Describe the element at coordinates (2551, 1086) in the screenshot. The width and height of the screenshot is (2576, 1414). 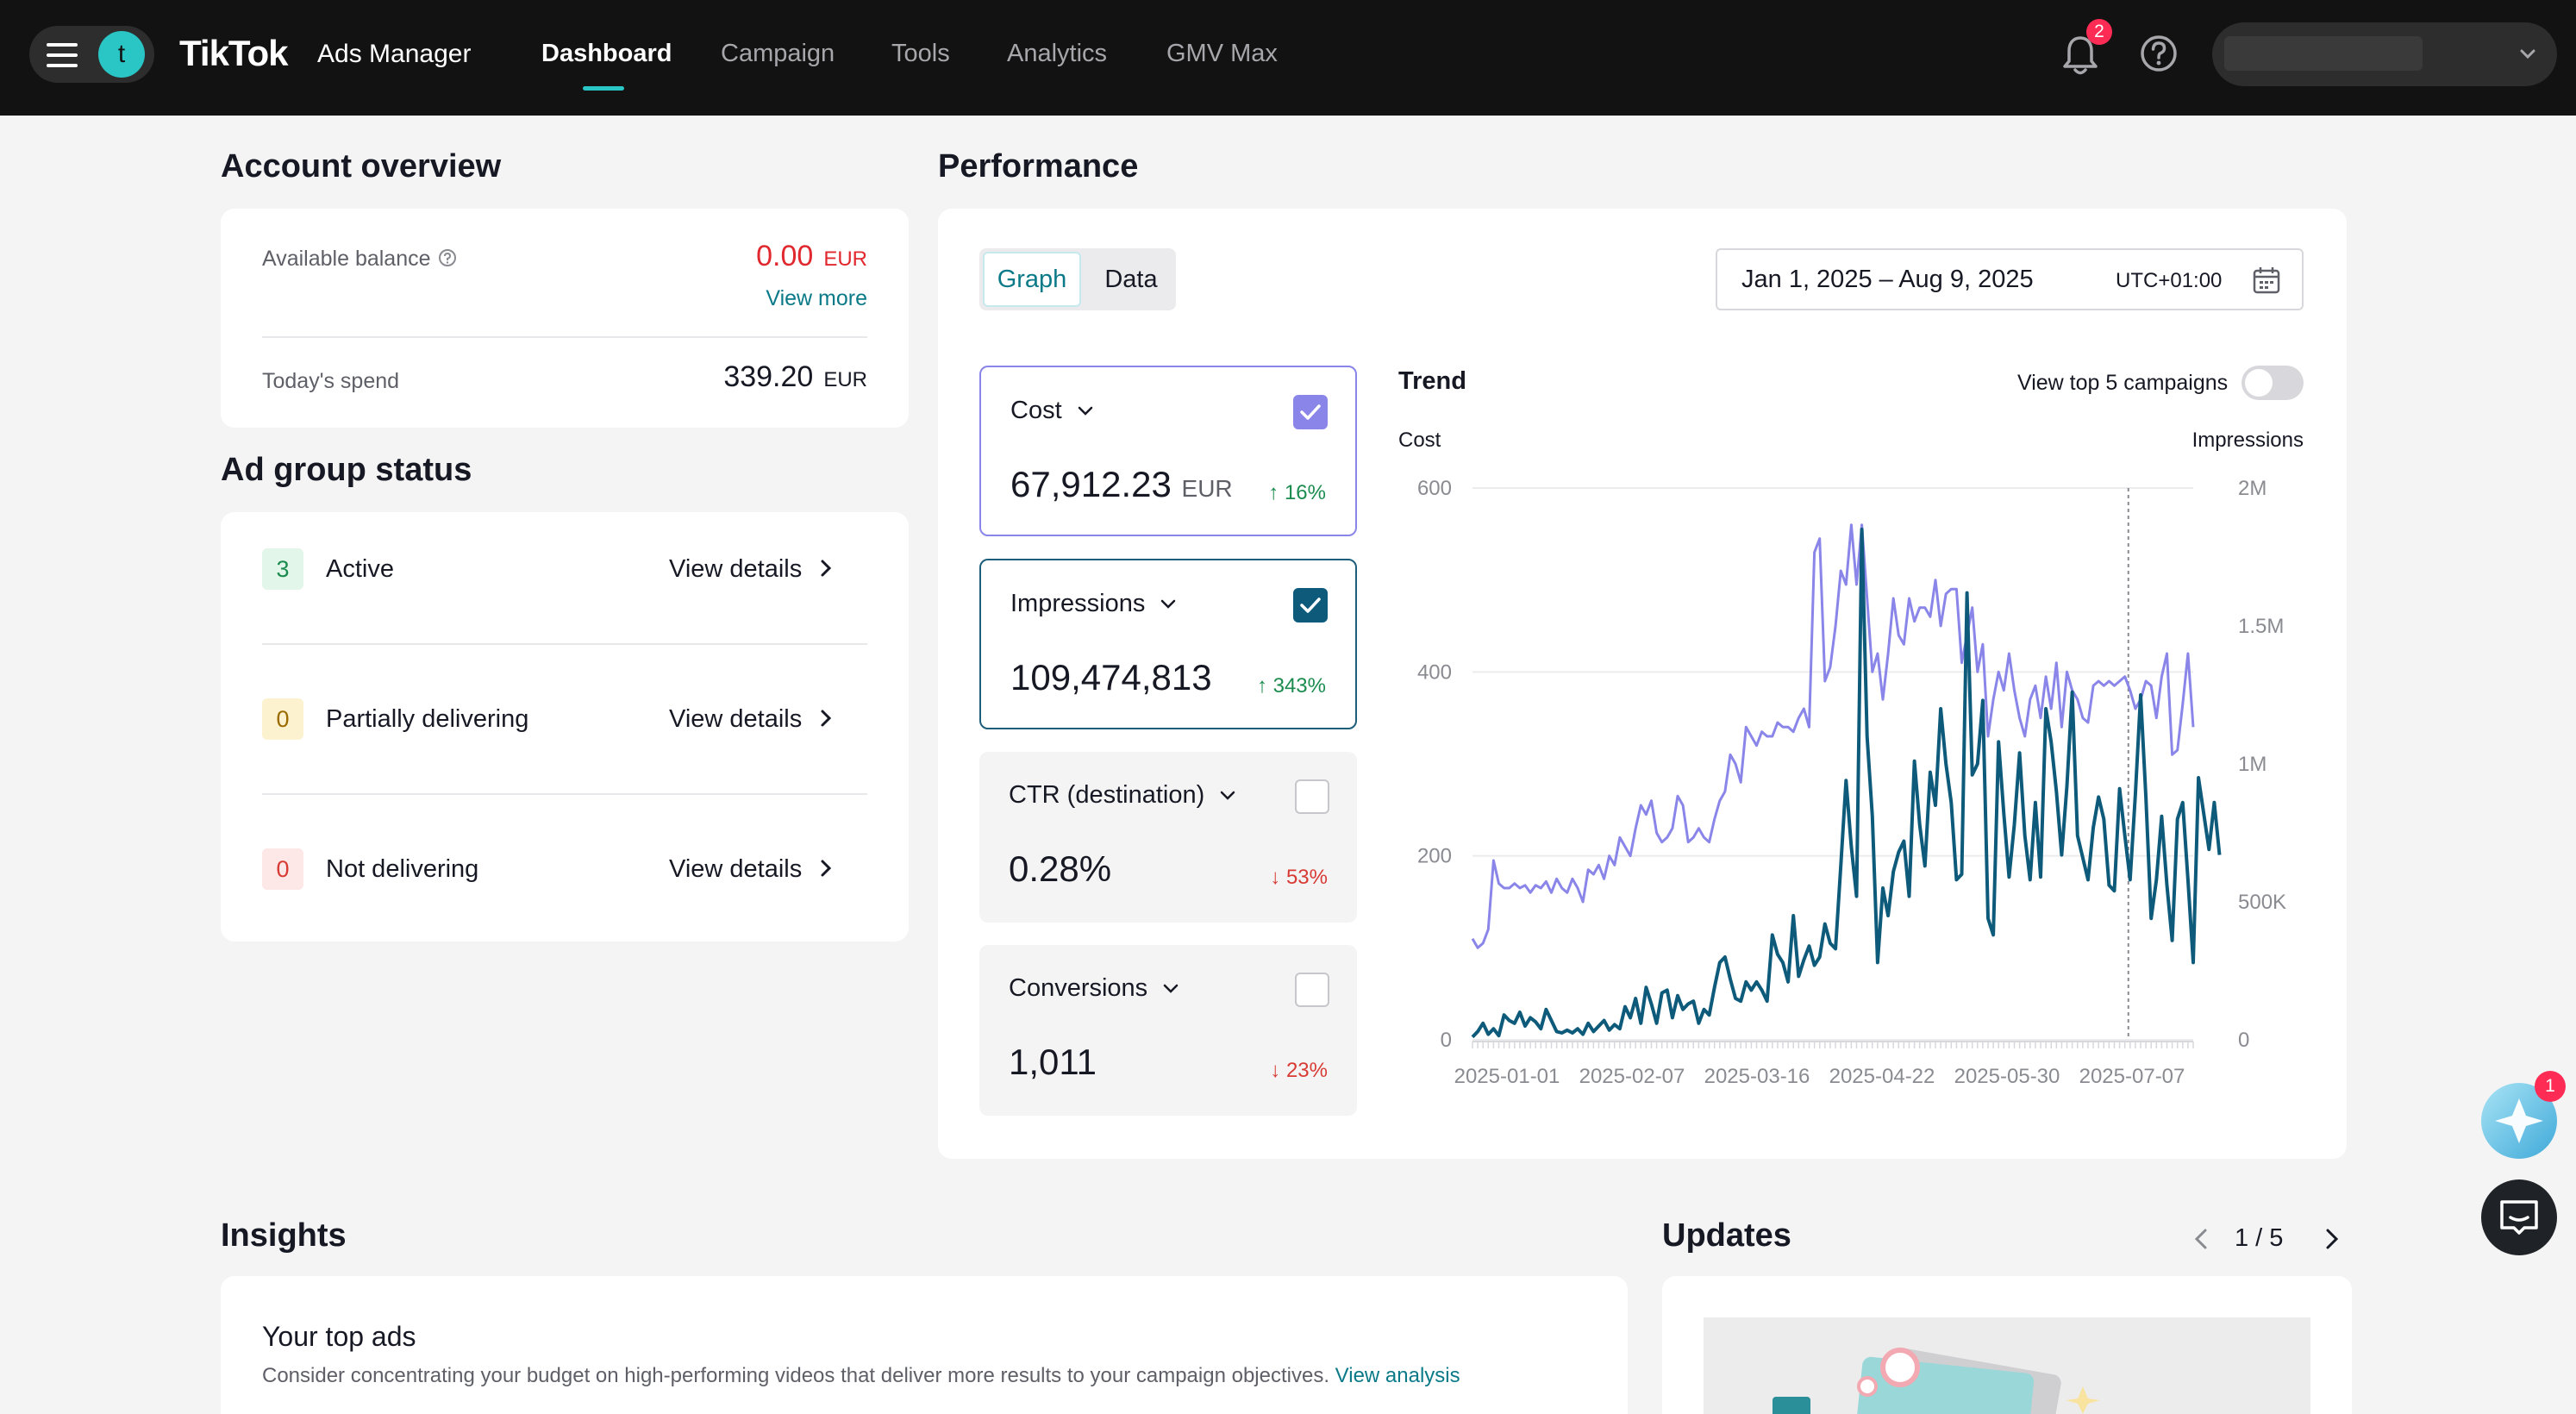
I see `assistant-badge: 1` at that location.